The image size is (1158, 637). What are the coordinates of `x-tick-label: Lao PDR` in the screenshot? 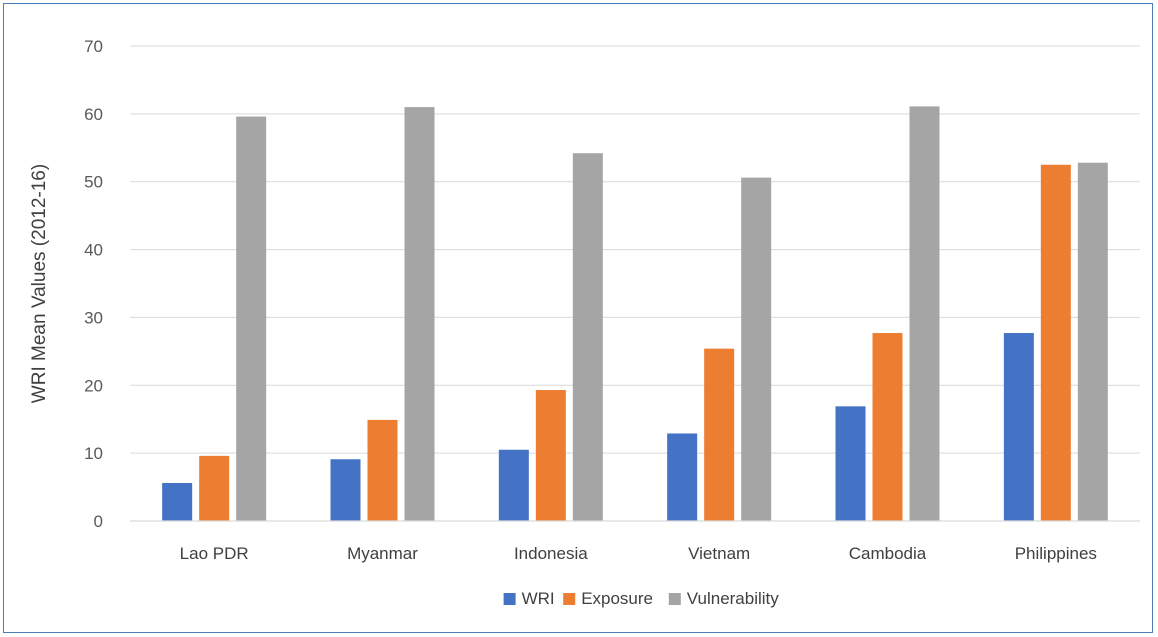 It's located at (214, 553).